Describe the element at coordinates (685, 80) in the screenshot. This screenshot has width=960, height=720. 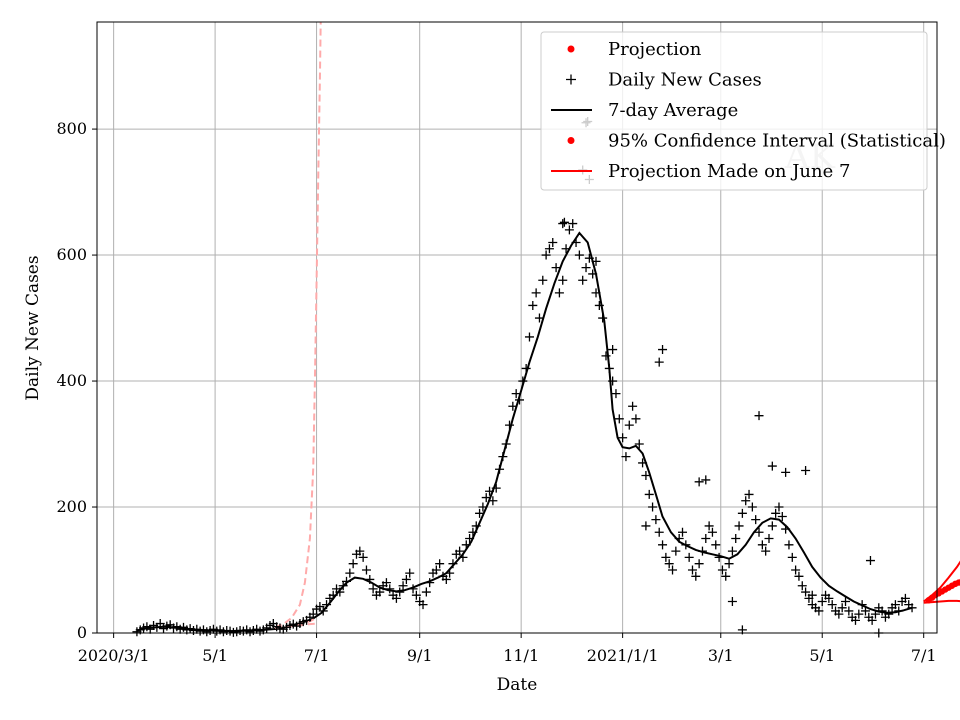
I see `legend-label: Daily New Cases` at that location.